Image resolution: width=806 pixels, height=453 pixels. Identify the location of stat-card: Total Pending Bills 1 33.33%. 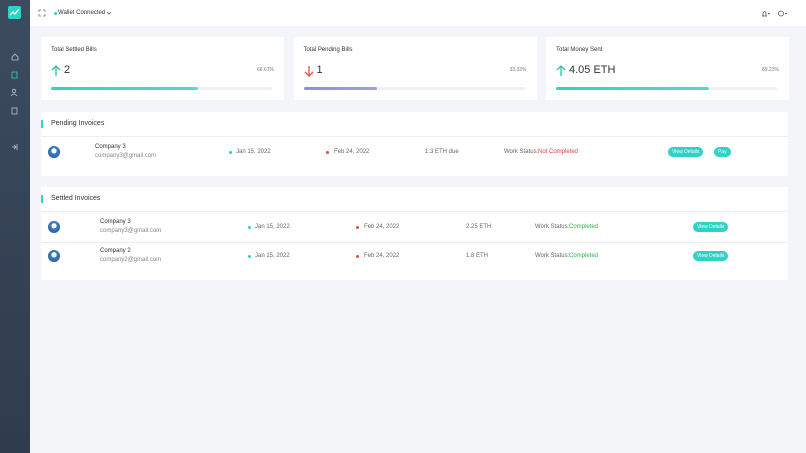
(415, 68).